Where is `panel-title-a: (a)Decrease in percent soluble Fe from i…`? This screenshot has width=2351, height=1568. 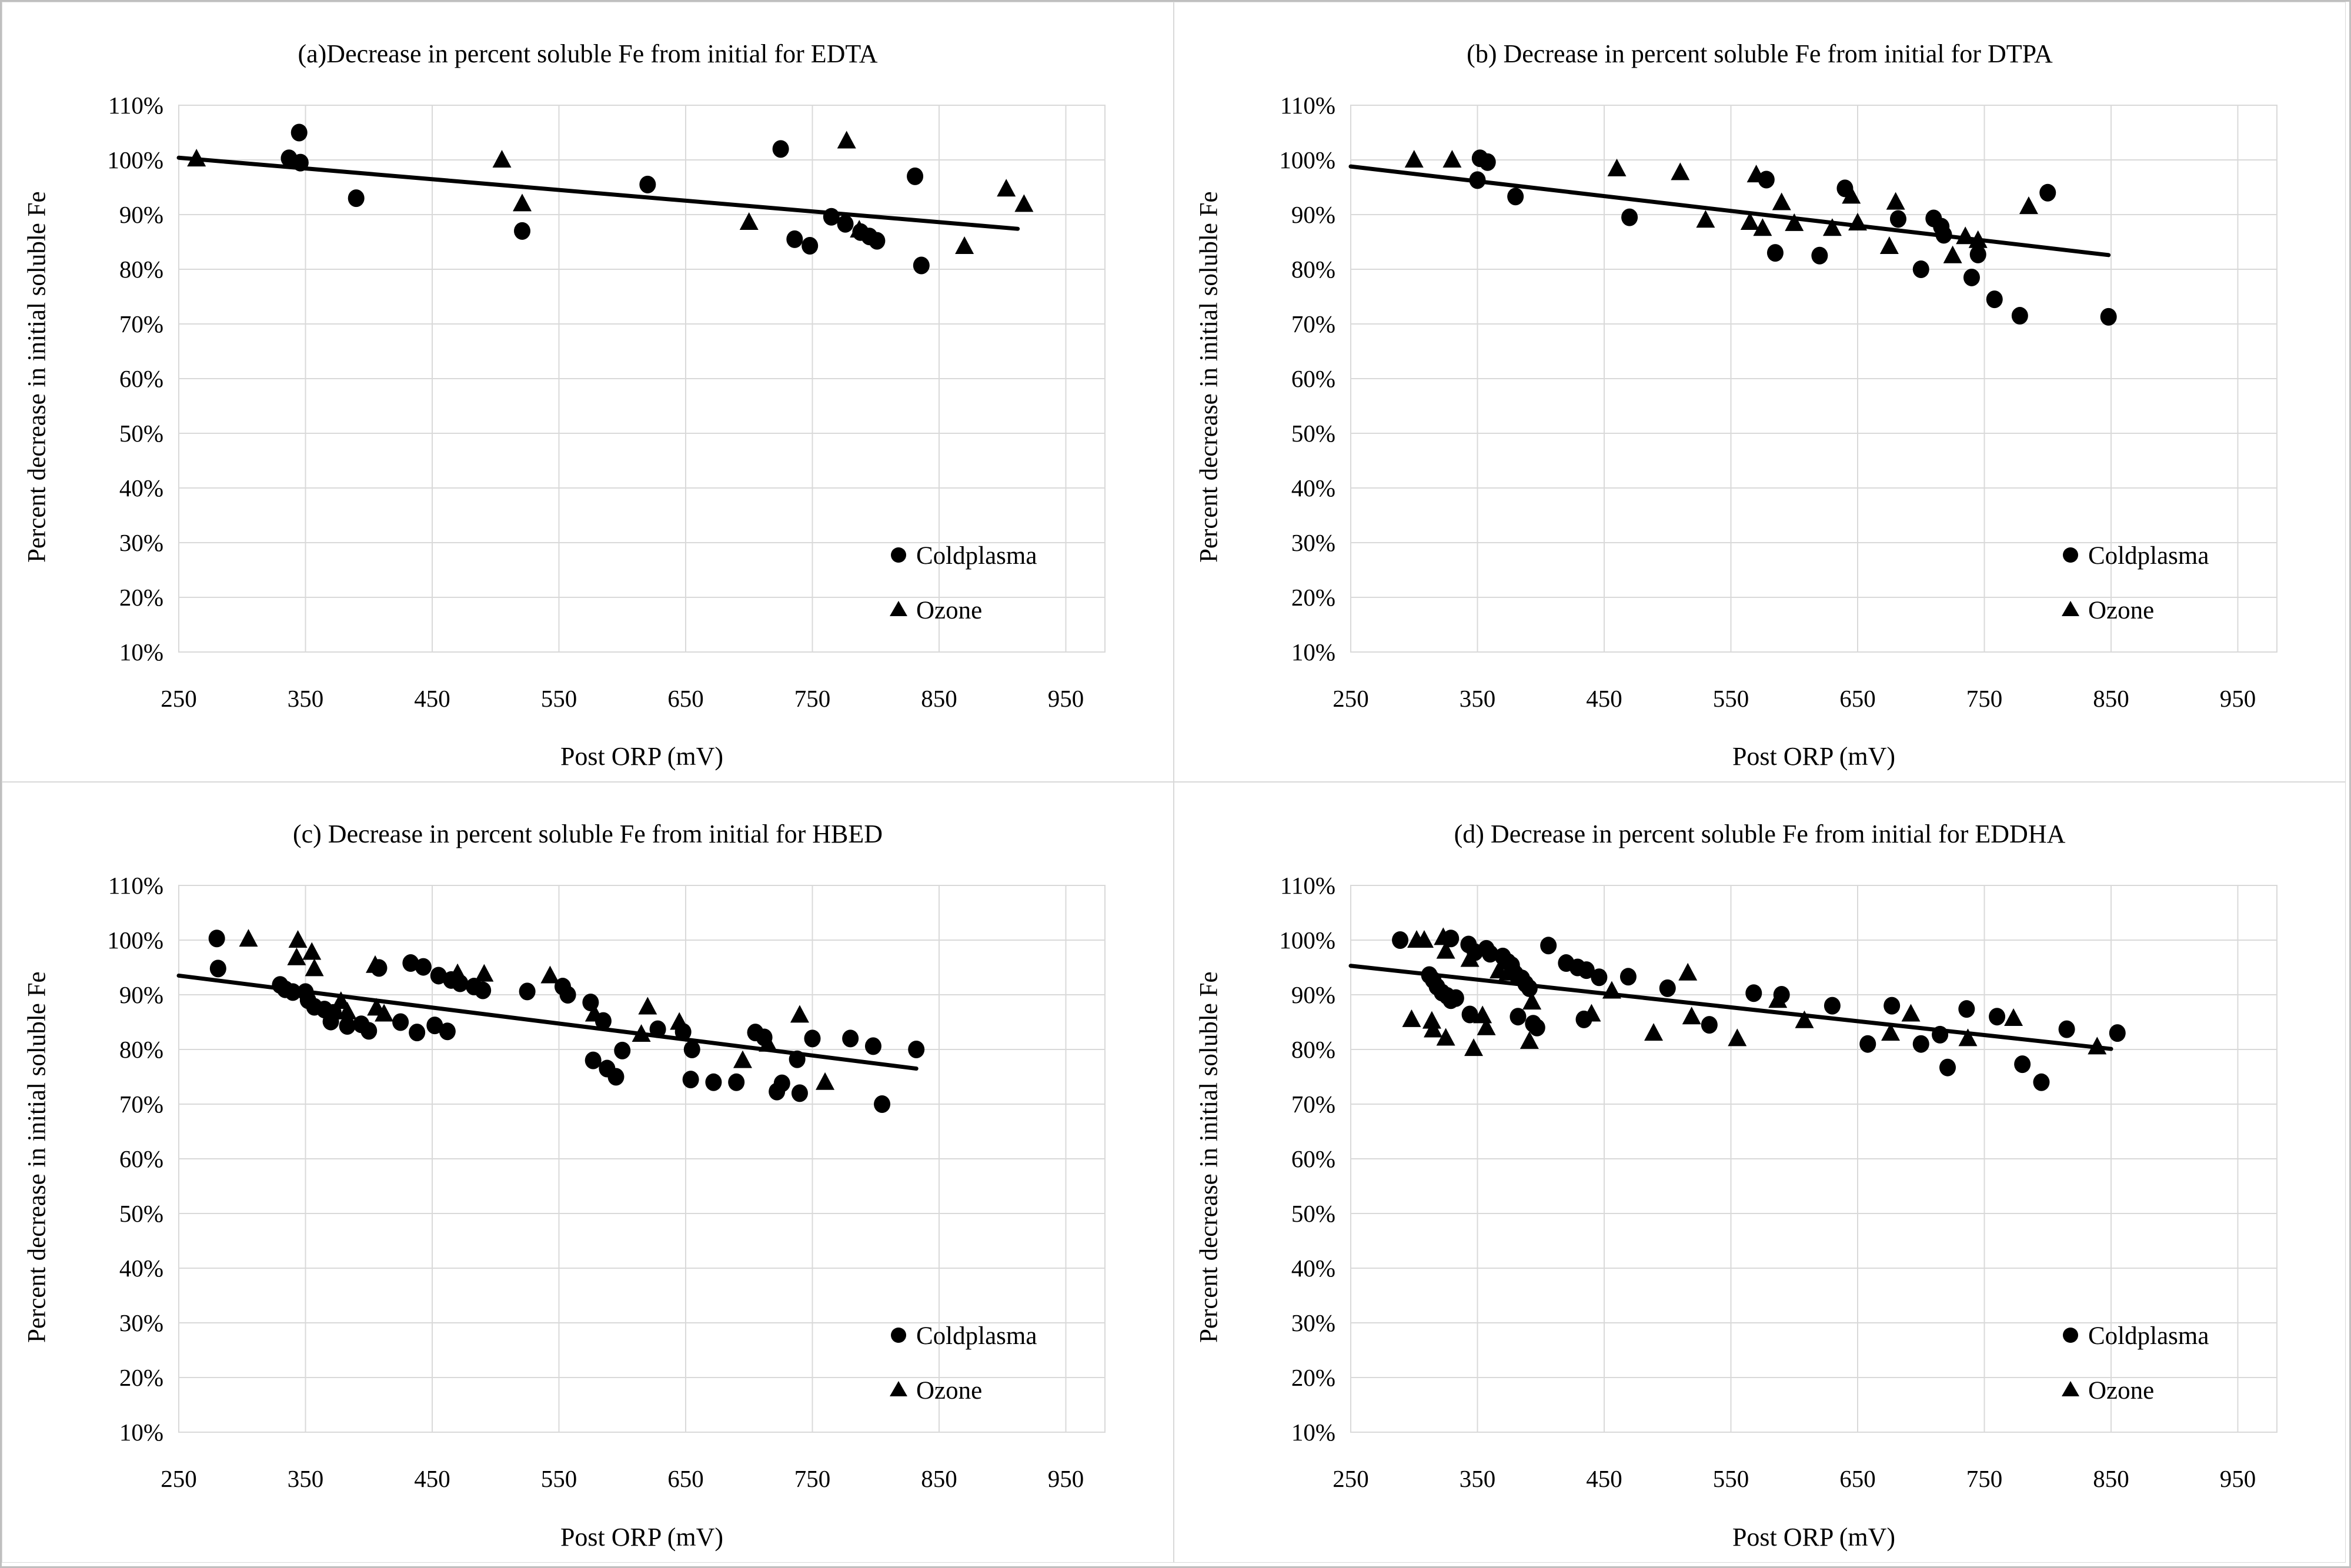 panel-title-a: (a)Decrease in percent soluble Fe from i… is located at coordinates (588, 53).